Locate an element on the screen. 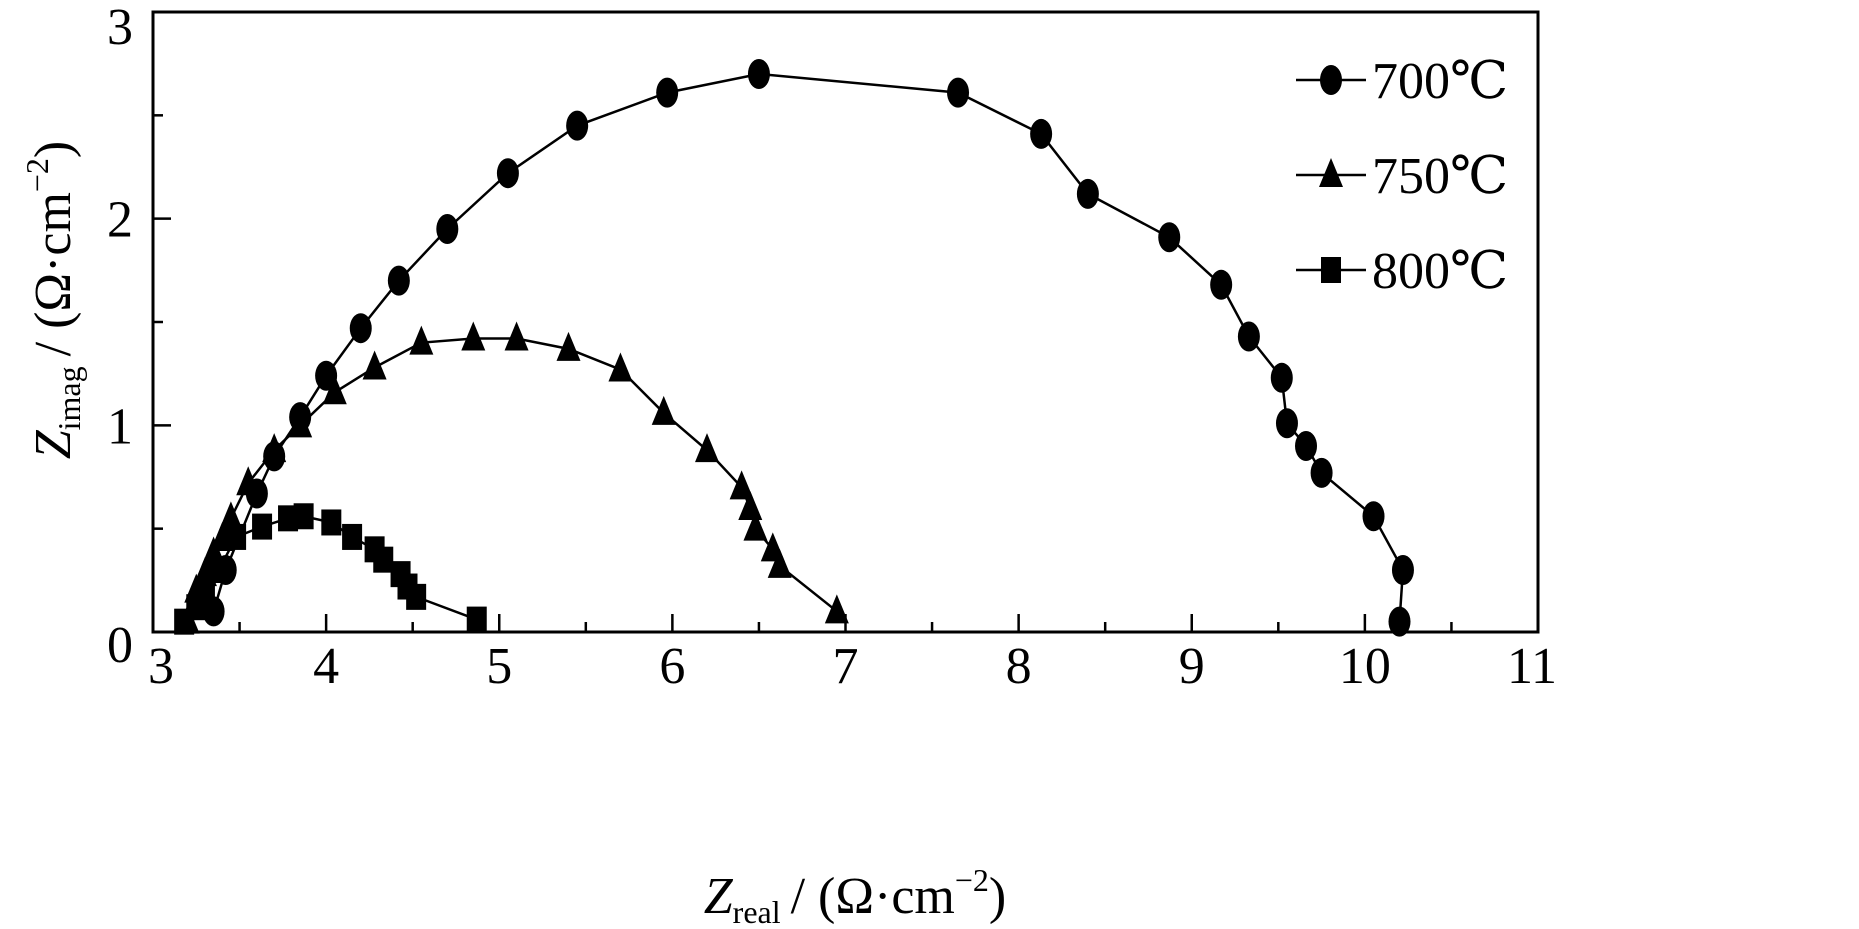 Image resolution: width=1859 pixels, height=929 pixels. series-triangle is located at coordinates (512, 477).